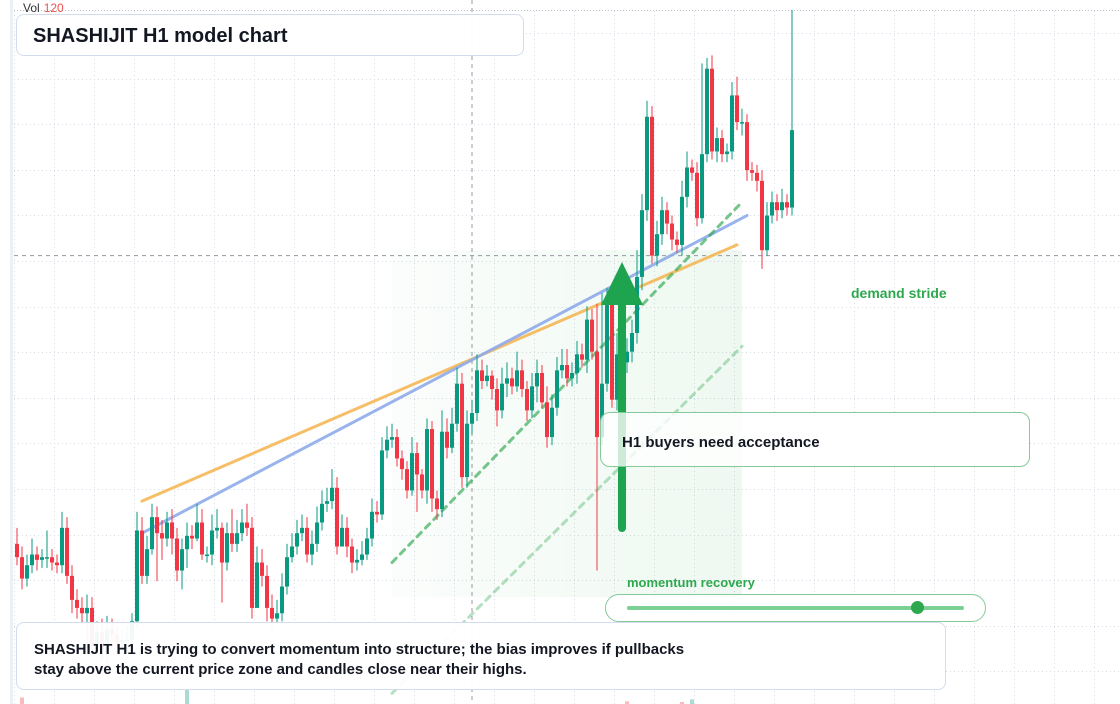 This screenshot has height=704, width=1120. I want to click on volume-label: Vol, so click(31, 8).